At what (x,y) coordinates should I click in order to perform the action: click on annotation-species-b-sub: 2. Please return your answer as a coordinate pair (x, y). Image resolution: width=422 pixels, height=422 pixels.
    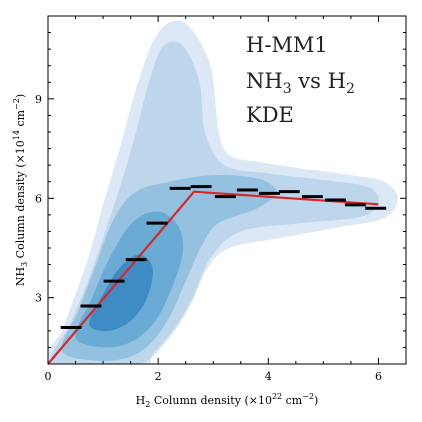
    Looking at the image, I should click on (350, 89).